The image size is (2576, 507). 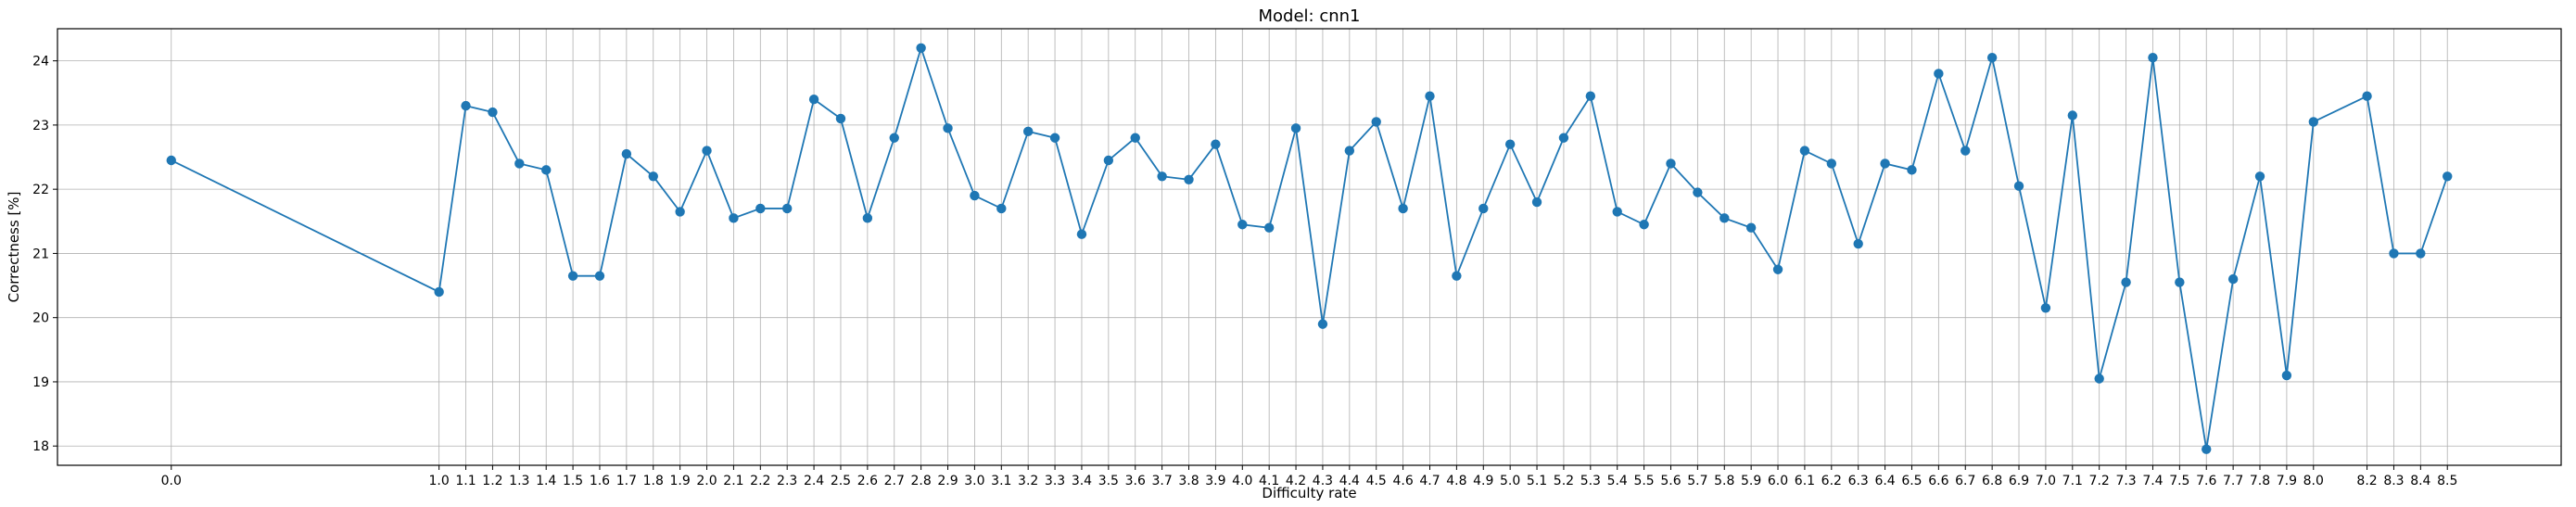 What do you see at coordinates (2287, 481) in the screenshot?
I see `x-tick-label: 7.9` at bounding box center [2287, 481].